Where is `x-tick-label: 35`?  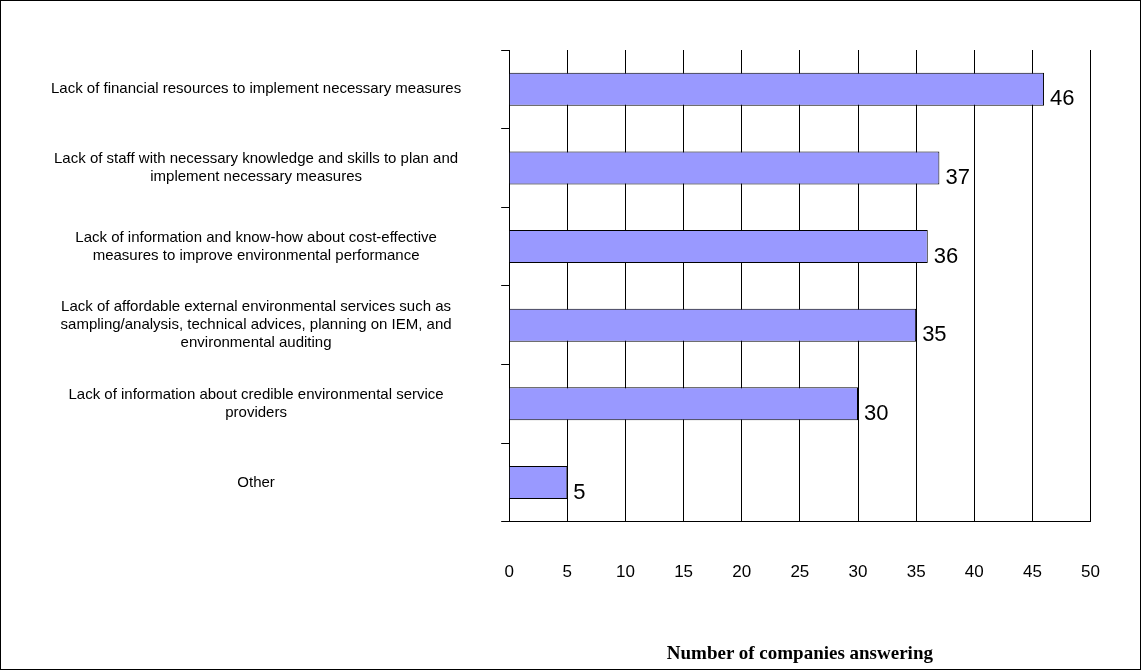 x-tick-label: 35 is located at coordinates (916, 571).